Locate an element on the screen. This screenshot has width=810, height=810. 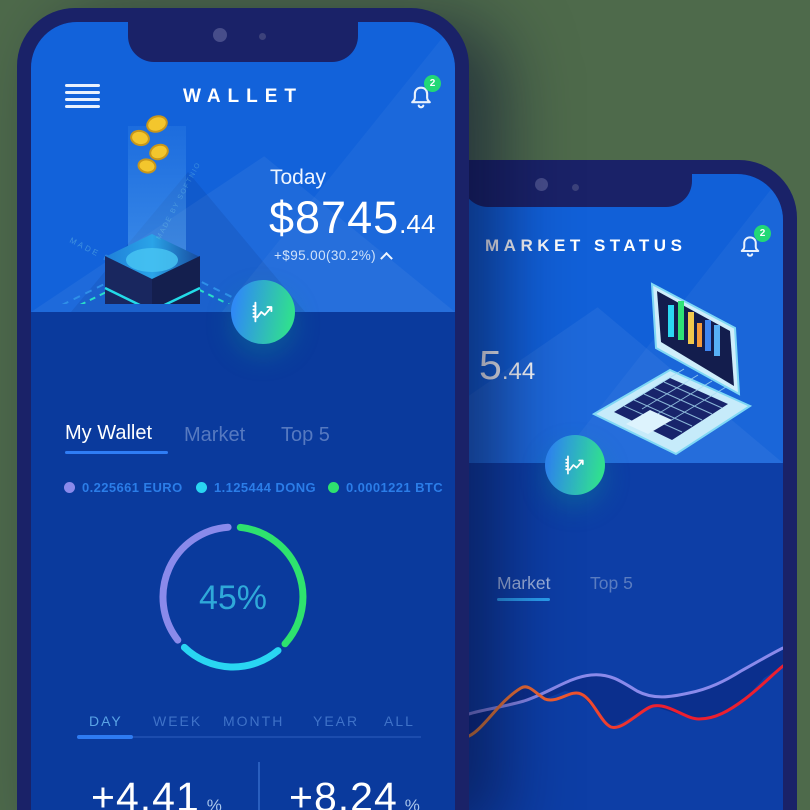
donut-percent-label: 45% is located at coordinates (233, 598).